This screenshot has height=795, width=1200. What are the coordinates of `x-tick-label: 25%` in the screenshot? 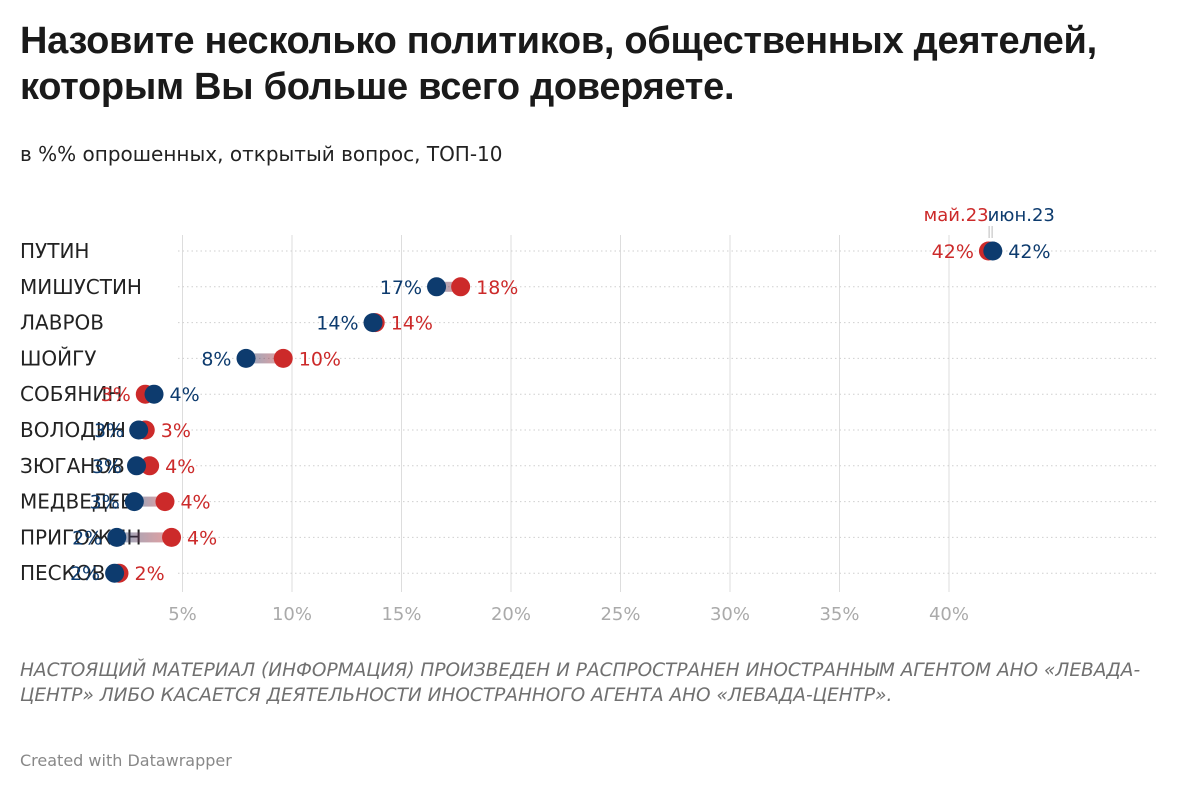 It's located at (620, 614).